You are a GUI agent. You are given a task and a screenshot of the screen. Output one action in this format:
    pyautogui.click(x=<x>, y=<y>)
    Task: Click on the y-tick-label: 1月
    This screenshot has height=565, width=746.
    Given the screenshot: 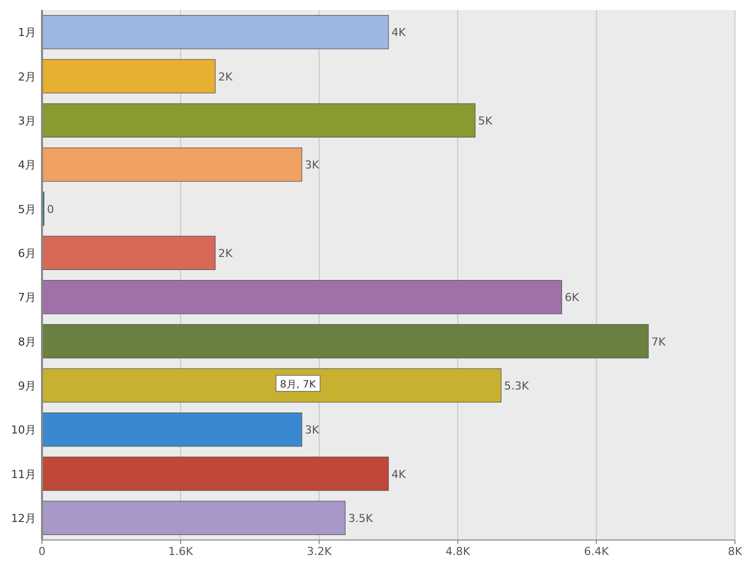 What is the action you would take?
    pyautogui.click(x=27, y=33)
    